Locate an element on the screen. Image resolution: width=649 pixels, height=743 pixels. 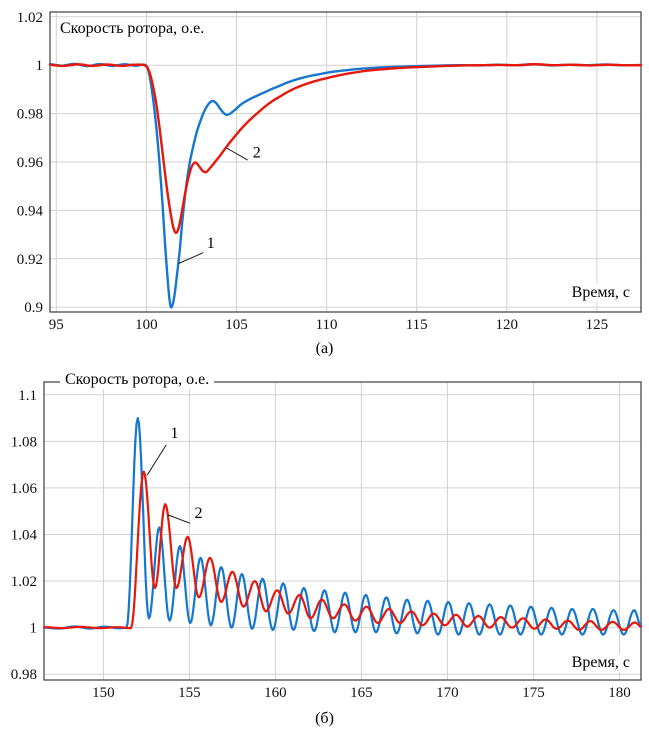
y-tick-label: 0.9 is located at coordinates (33, 308).